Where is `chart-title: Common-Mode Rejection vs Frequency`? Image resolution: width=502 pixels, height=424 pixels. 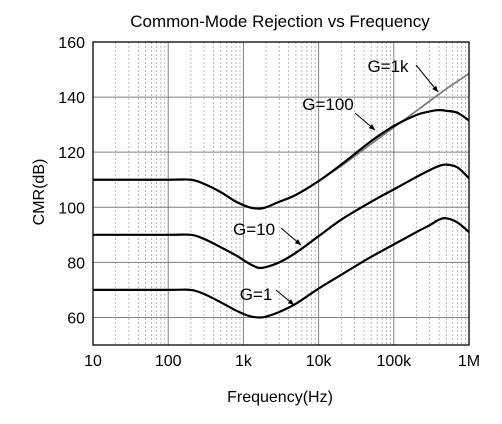
chart-title: Common-Mode Rejection vs Frequency is located at coordinates (280, 21).